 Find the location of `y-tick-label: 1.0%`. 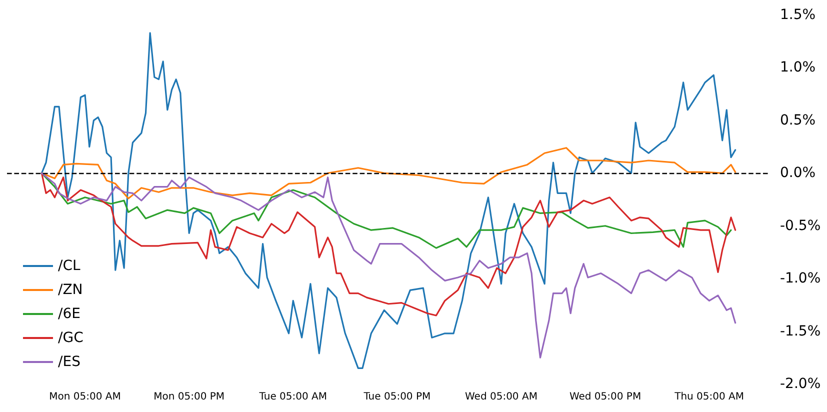

y-tick-label: 1.0% is located at coordinates (798, 68).